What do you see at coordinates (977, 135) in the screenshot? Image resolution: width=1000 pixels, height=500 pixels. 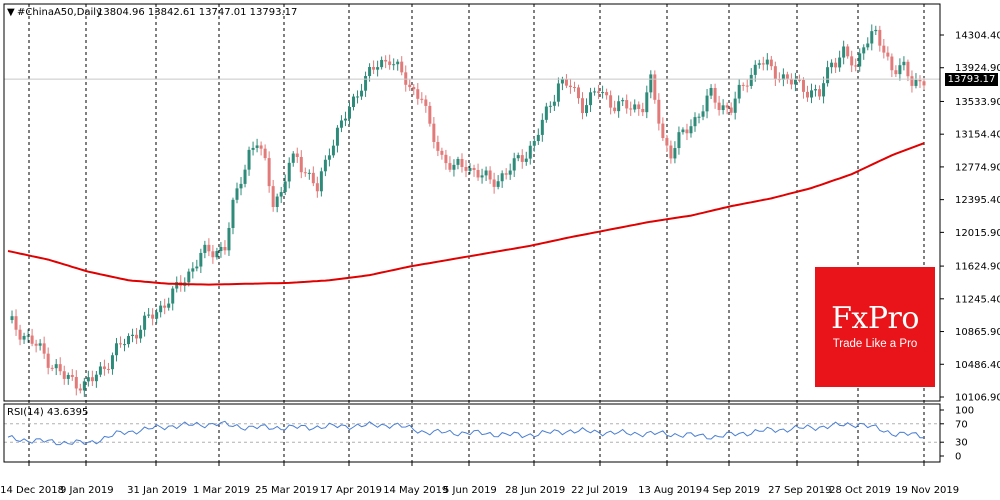 I see `price-tick-label: 13154.40` at bounding box center [977, 135].